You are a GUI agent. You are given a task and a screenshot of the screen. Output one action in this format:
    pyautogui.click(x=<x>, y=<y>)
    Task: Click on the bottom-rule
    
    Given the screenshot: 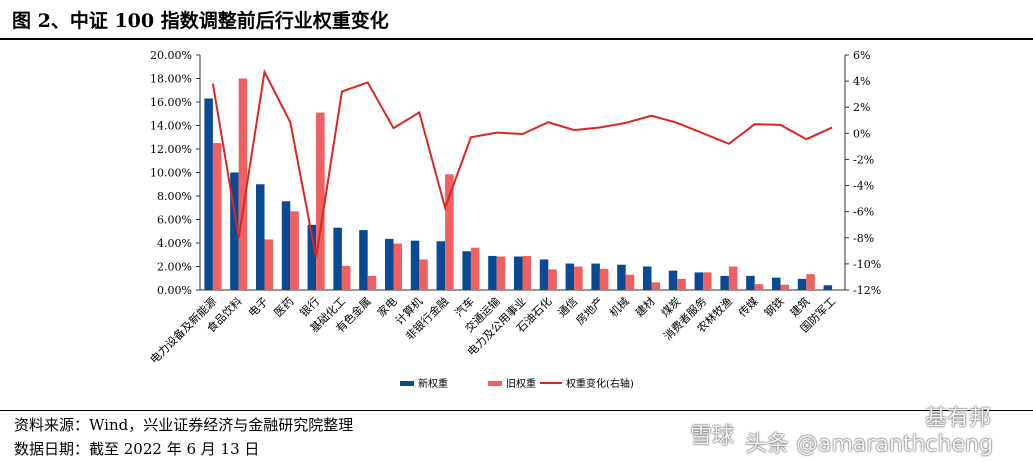 What is the action you would take?
    pyautogui.click(x=516, y=410)
    